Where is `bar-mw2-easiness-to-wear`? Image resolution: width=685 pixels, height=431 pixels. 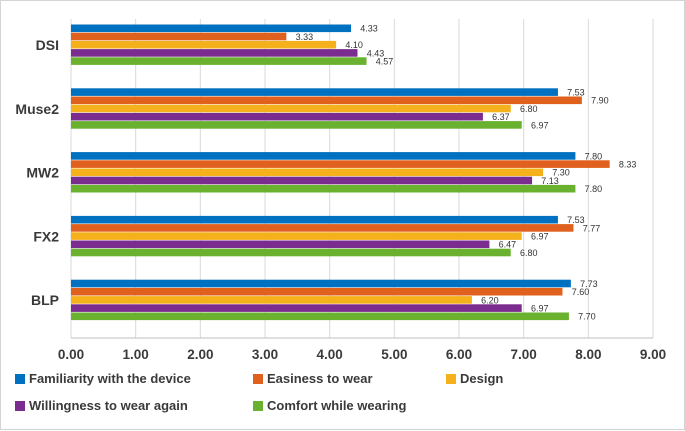 bar-mw2-easiness-to-wear is located at coordinates (340, 164).